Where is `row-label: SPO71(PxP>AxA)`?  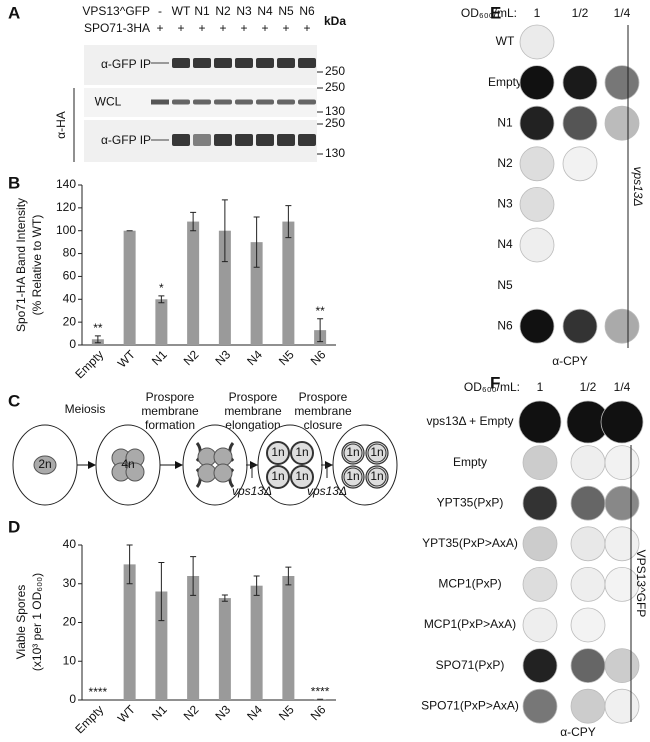 row-label: SPO71(PxP>AxA) is located at coordinates (470, 705).